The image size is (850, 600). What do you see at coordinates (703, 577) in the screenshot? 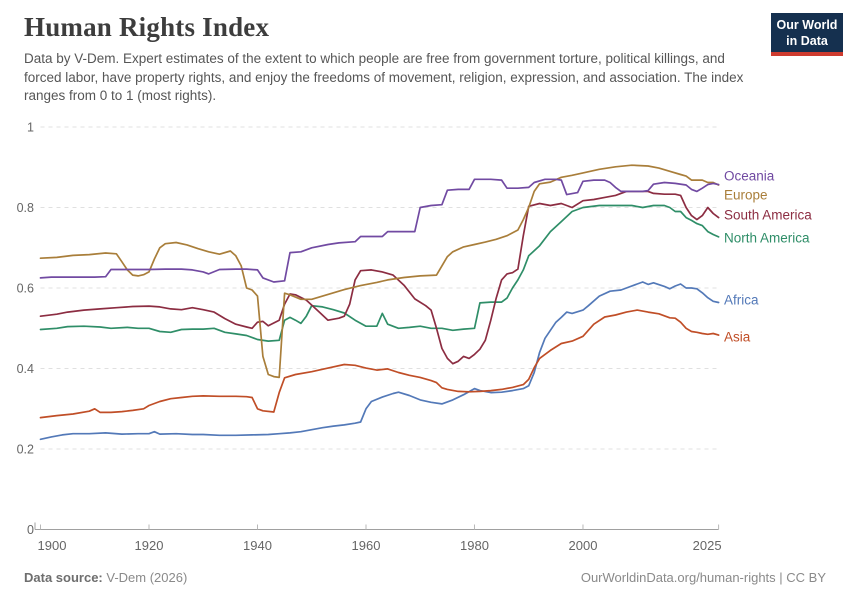
I see `attribution-link: OurWorldinData.org/human-rights | CC BY` at bounding box center [703, 577].